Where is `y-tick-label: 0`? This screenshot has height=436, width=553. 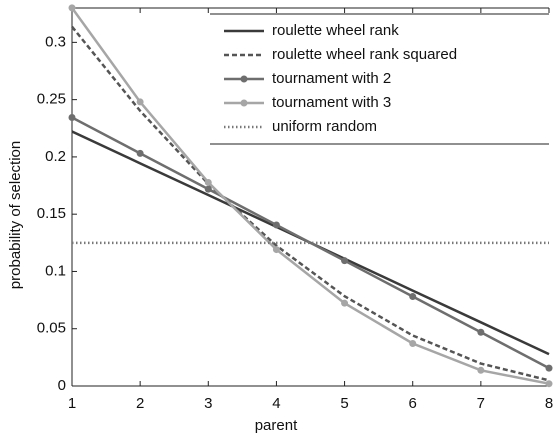
y-tick-label: 0 is located at coordinates (62, 385).